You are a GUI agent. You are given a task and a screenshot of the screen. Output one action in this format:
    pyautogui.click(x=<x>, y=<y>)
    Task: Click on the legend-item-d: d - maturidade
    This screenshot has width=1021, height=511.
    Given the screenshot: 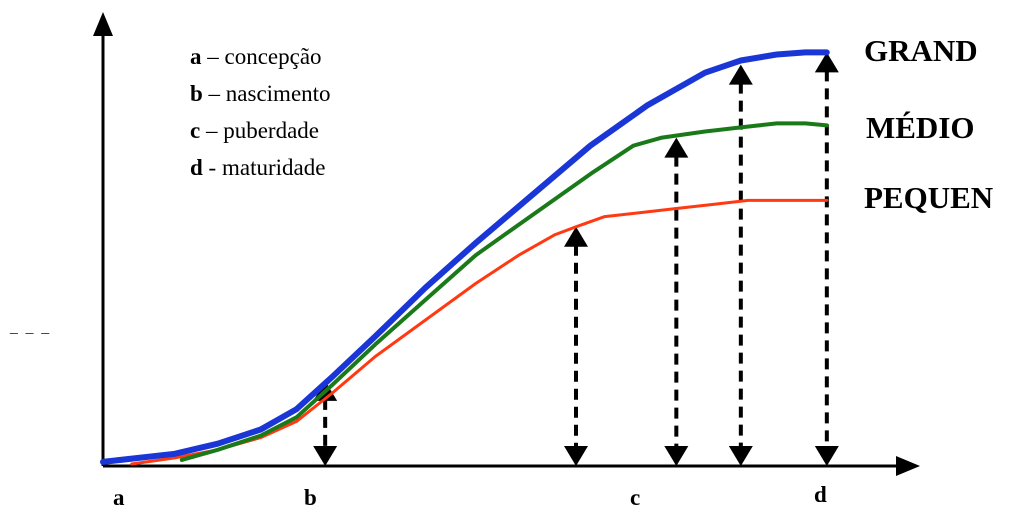 What is the action you would take?
    pyautogui.click(x=260, y=167)
    